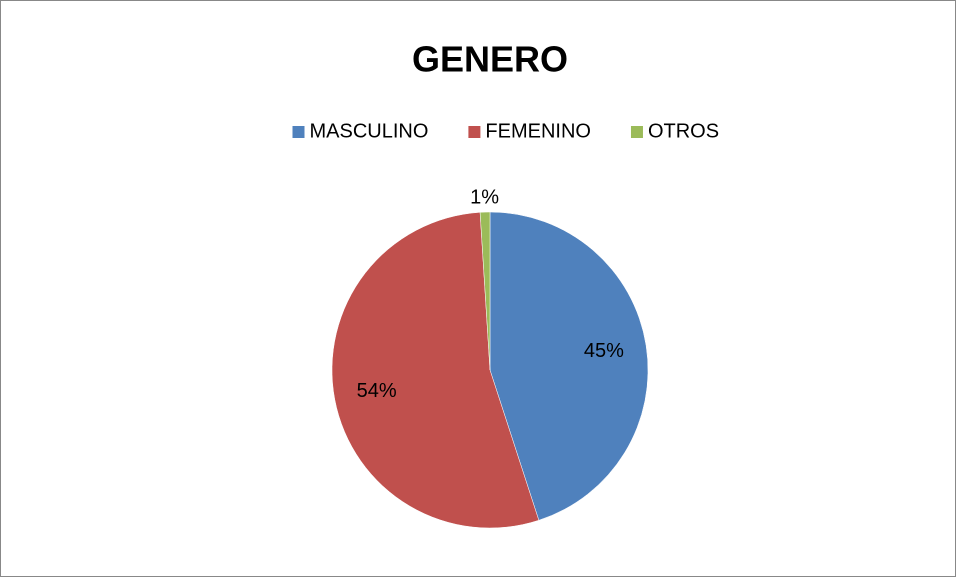 Image resolution: width=957 pixels, height=578 pixels. I want to click on data-label: 1%, so click(484, 197).